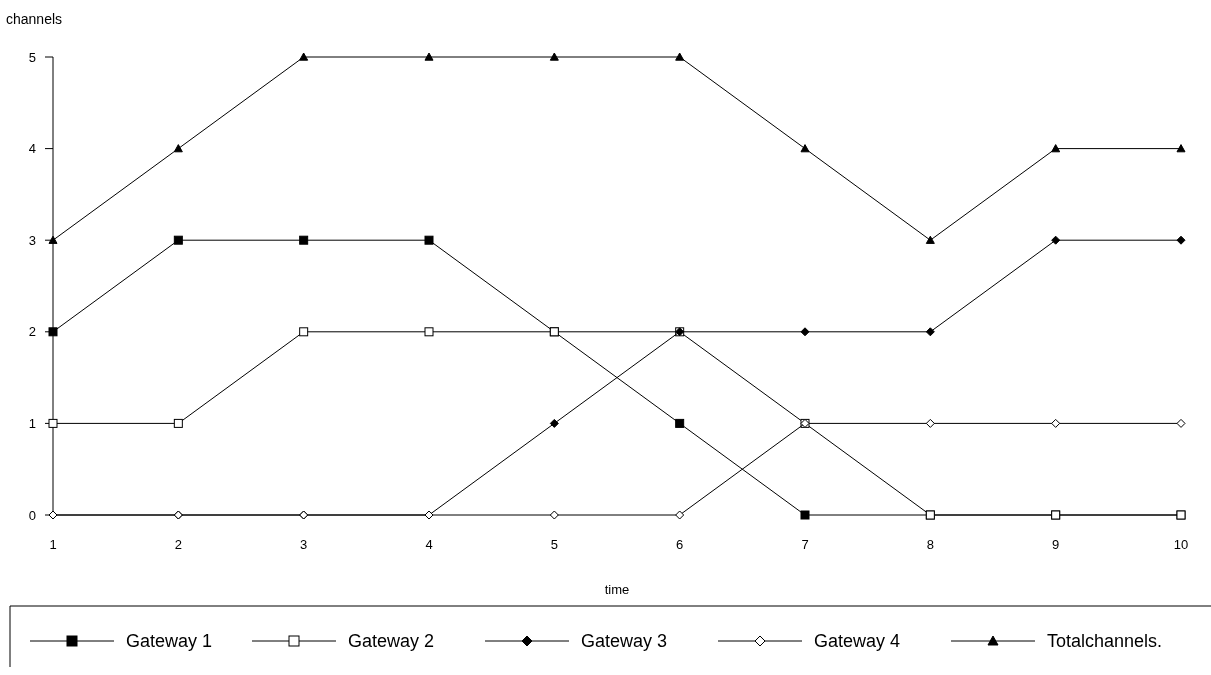 This screenshot has width=1211, height=675. Describe the element at coordinates (1056, 544) in the screenshot. I see `x-tick-label: 9` at that location.